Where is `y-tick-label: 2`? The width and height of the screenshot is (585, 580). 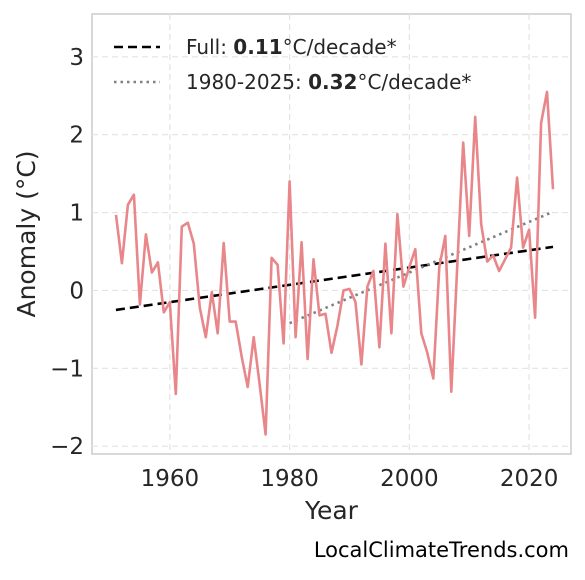 y-tick-label: 2 is located at coordinates (76, 136).